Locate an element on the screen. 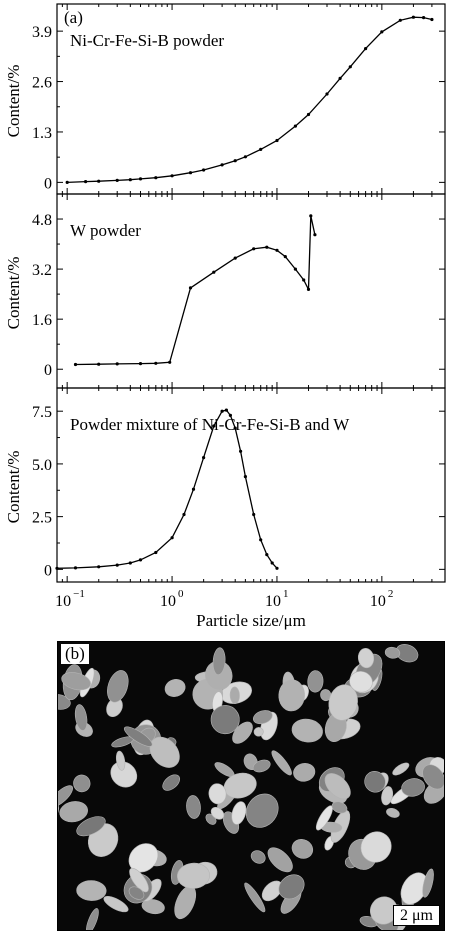 Image resolution: width=450 pixels, height=937 pixels. y-tick-label: 7.5 is located at coordinates (42, 412).